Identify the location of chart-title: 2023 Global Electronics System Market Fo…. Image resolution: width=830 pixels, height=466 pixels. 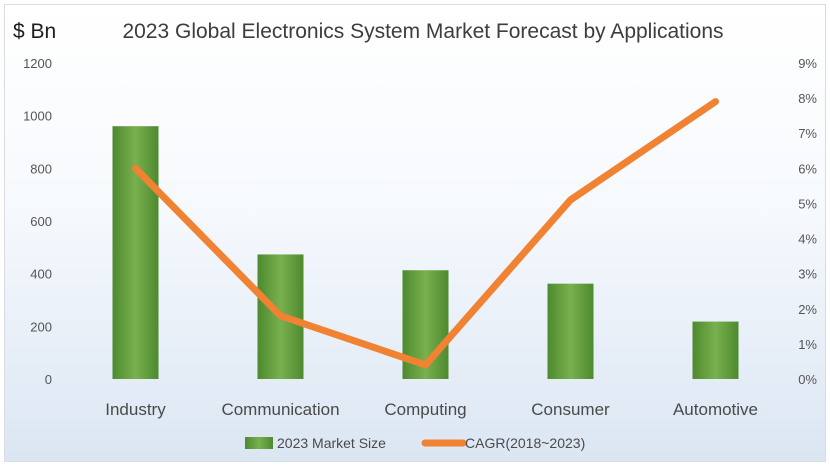
(422, 31).